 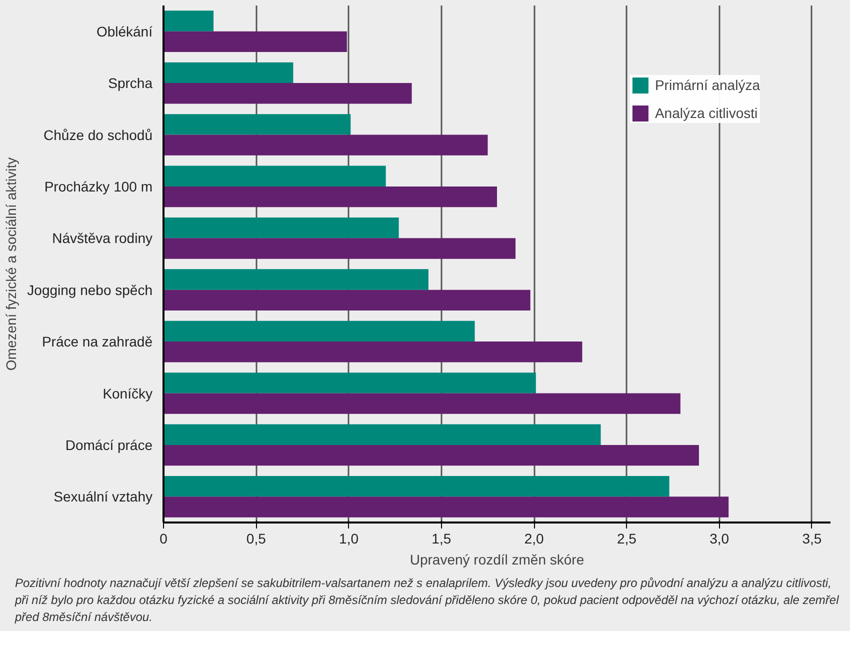 What do you see at coordinates (812, 538) in the screenshot?
I see `x-tick-label: 3,5` at bounding box center [812, 538].